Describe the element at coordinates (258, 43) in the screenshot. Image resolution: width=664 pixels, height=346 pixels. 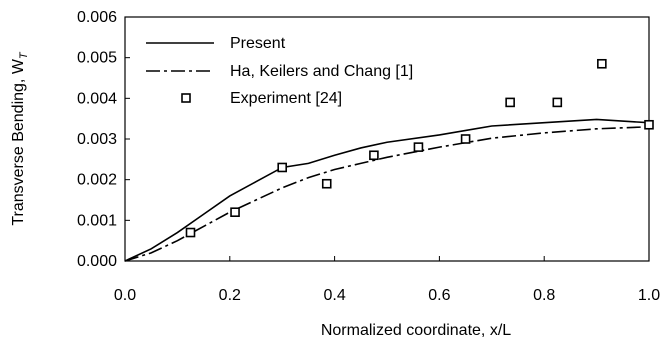
I see `legend-label: Present` at that location.